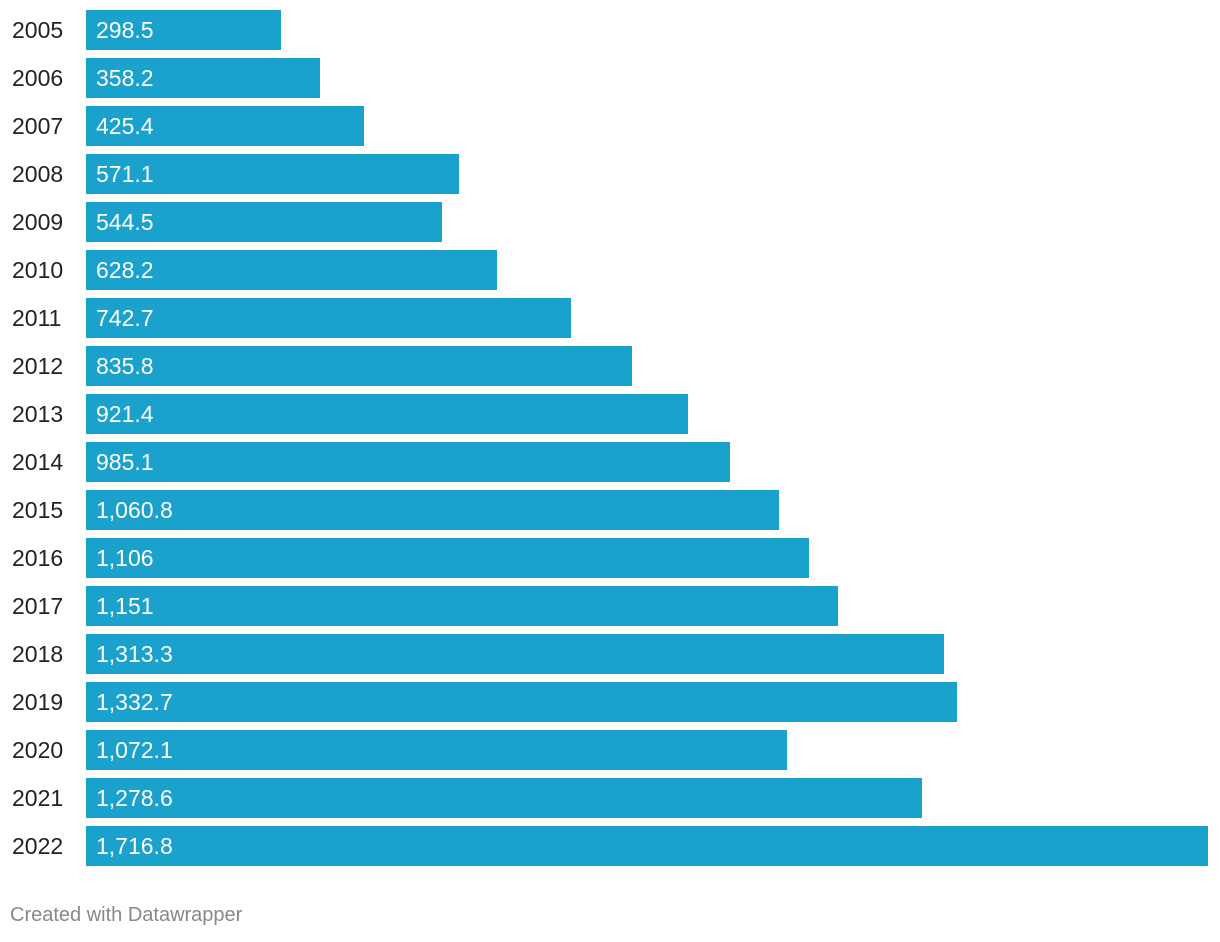 The width and height of the screenshot is (1220, 942). What do you see at coordinates (504, 798) in the screenshot?
I see `bar: 1,278.6` at bounding box center [504, 798].